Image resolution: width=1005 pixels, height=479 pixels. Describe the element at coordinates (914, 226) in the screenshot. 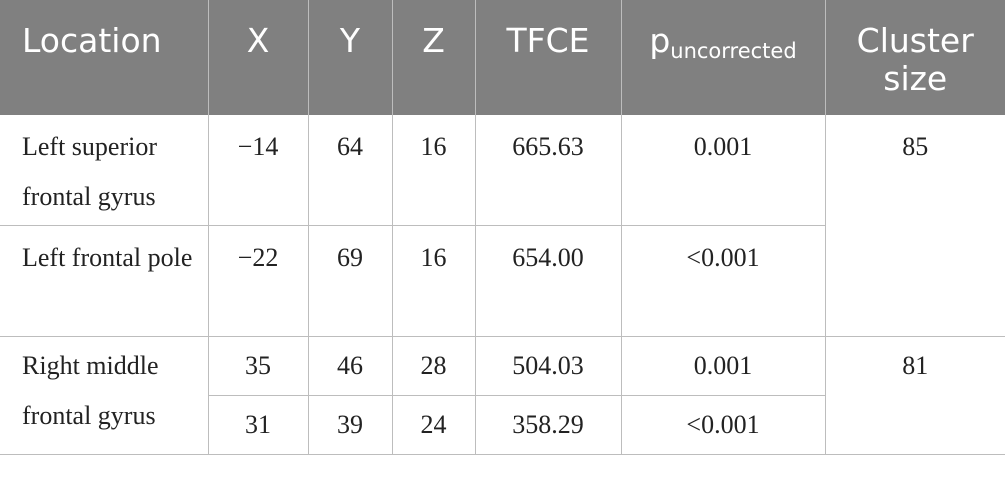

I see `cell: 85` at that location.